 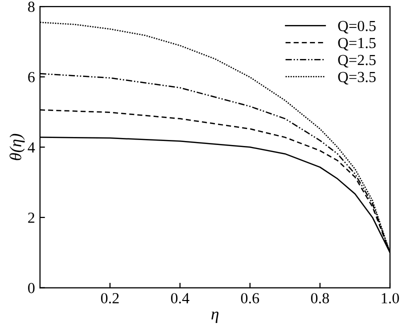 I want to click on legend-label: Q=3.5, so click(x=357, y=78).